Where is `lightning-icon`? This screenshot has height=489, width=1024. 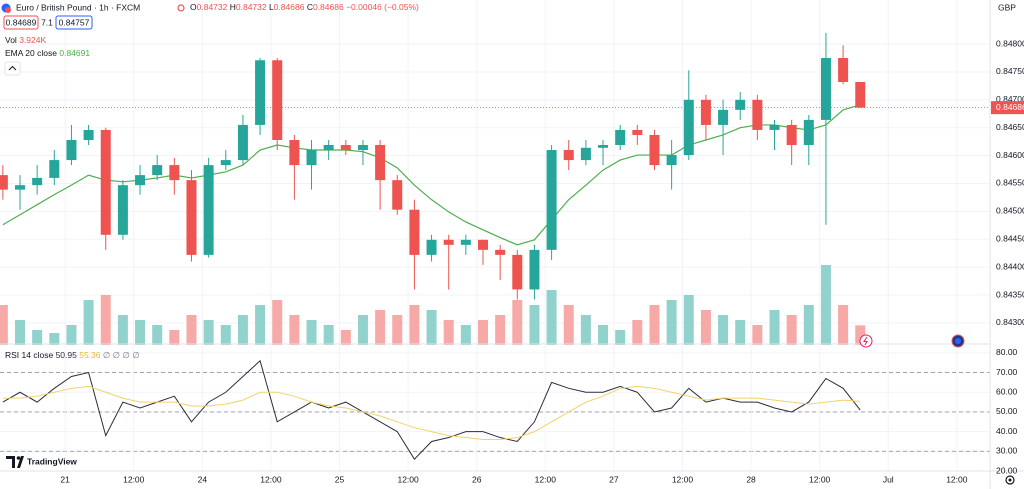
lightning-icon is located at coordinates (865, 341).